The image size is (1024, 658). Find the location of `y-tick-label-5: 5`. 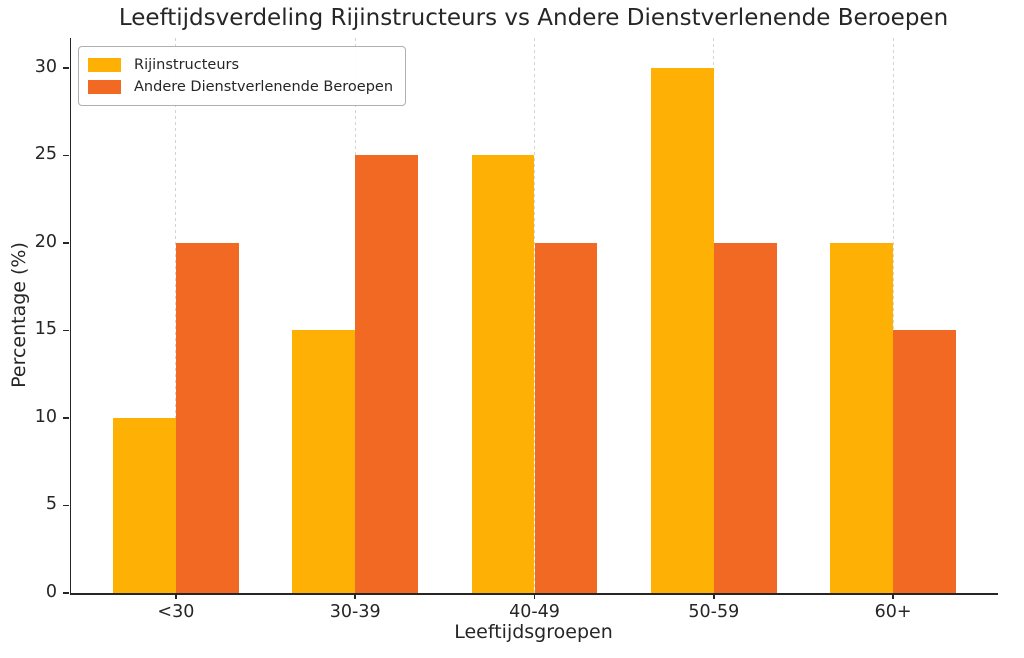

y-tick-label-5: 5 is located at coordinates (51, 504).